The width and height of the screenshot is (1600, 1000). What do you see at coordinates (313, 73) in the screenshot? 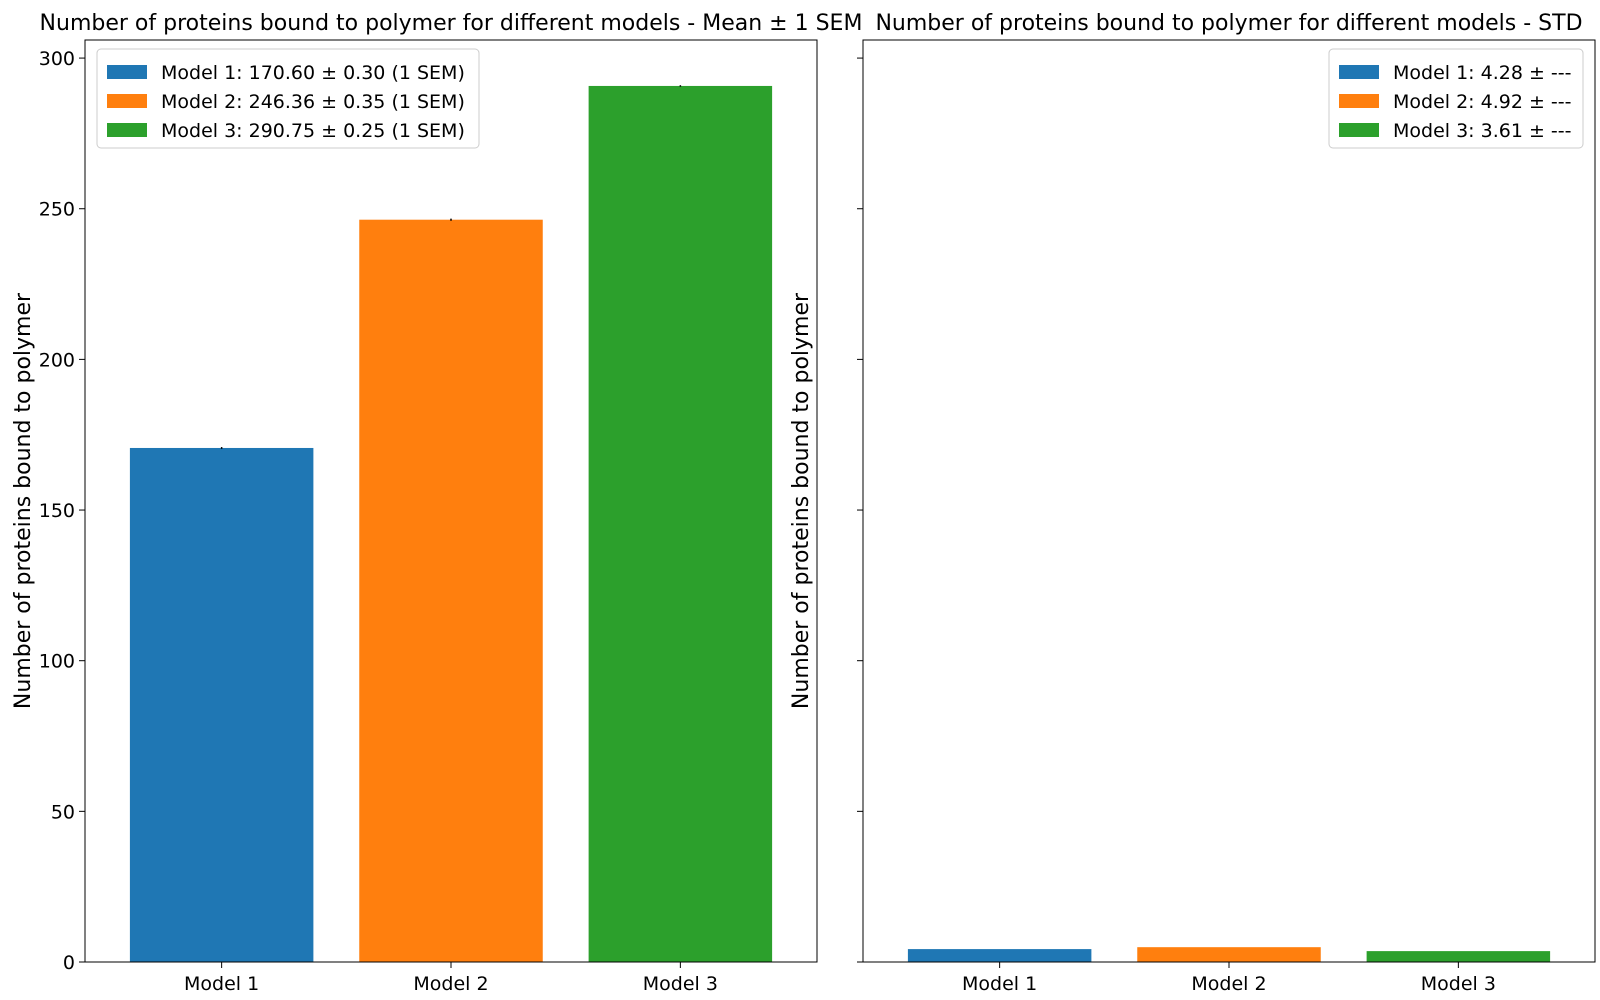
I see `legend-entry-1: Model 1: 170.60 ± 0.30 (1 SEM)` at bounding box center [313, 73].